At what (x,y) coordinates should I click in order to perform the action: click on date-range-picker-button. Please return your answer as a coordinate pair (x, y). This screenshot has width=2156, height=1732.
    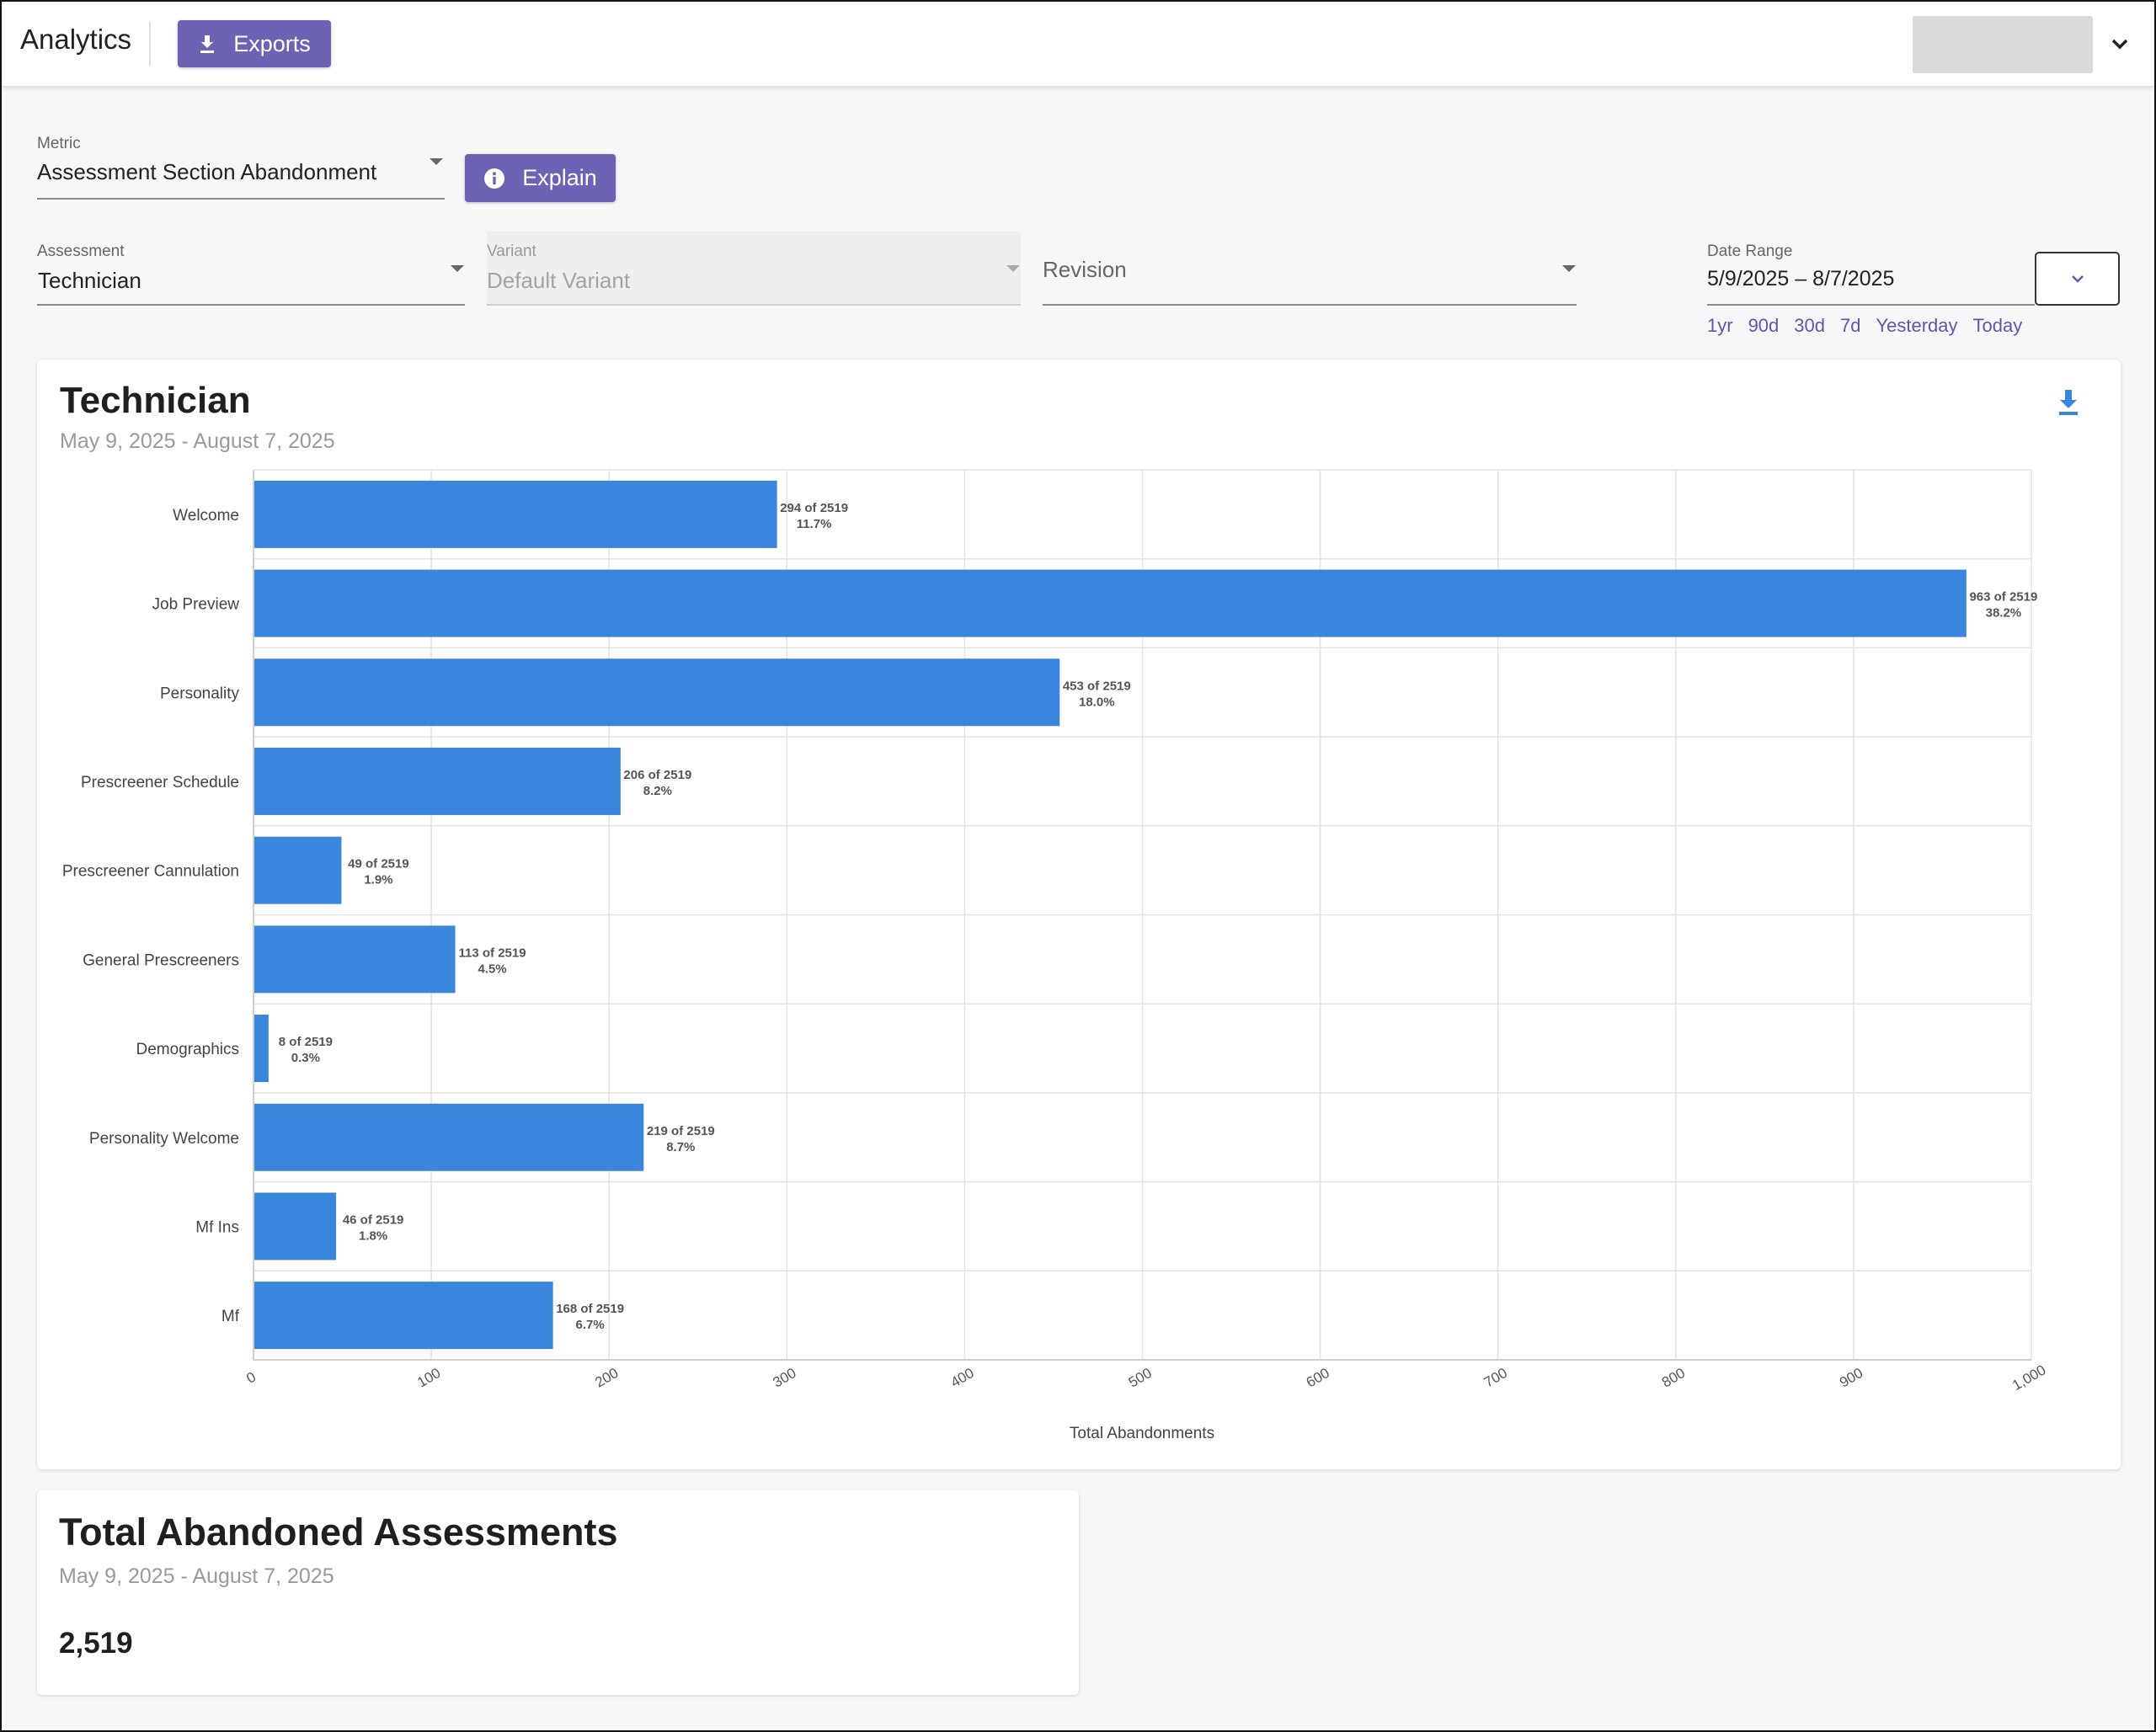
    Looking at the image, I should click on (2077, 279).